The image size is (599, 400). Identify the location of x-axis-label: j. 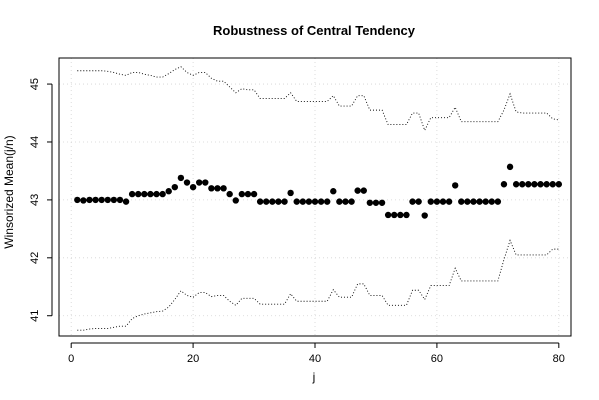
(314, 377).